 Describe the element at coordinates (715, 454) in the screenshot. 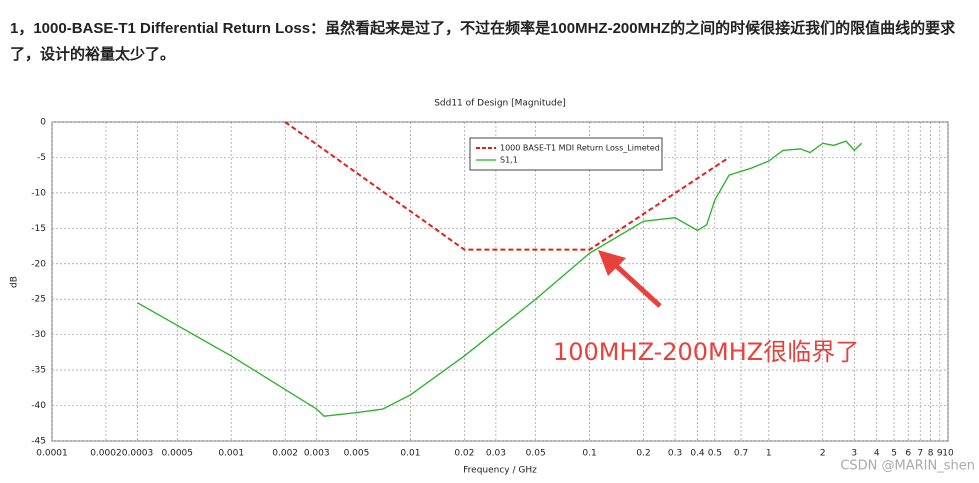

I see `x-tick-label: 0.5` at that location.